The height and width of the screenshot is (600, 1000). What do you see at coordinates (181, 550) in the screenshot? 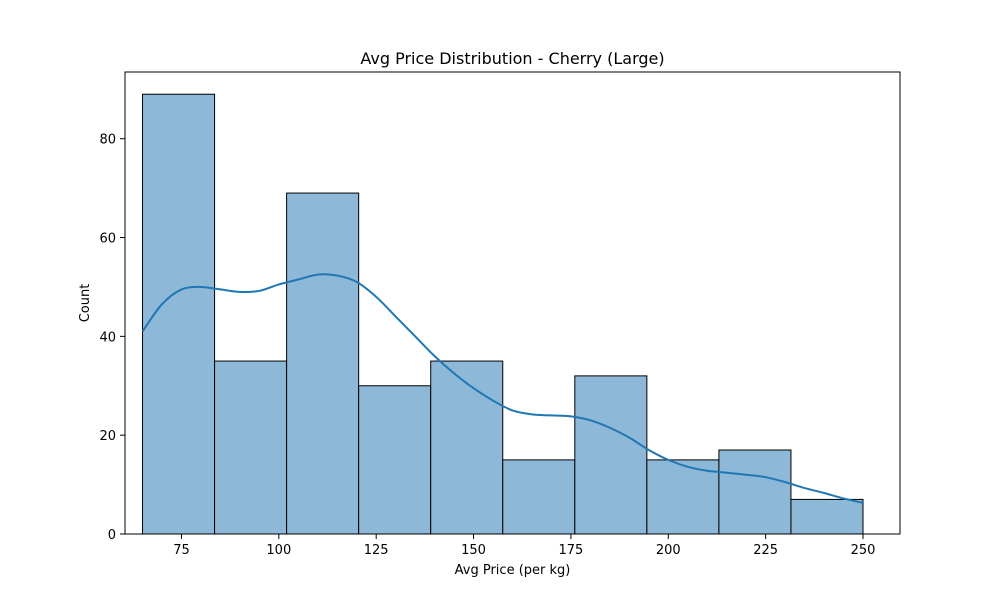
I see `x-tick-label-1: 75` at bounding box center [181, 550].